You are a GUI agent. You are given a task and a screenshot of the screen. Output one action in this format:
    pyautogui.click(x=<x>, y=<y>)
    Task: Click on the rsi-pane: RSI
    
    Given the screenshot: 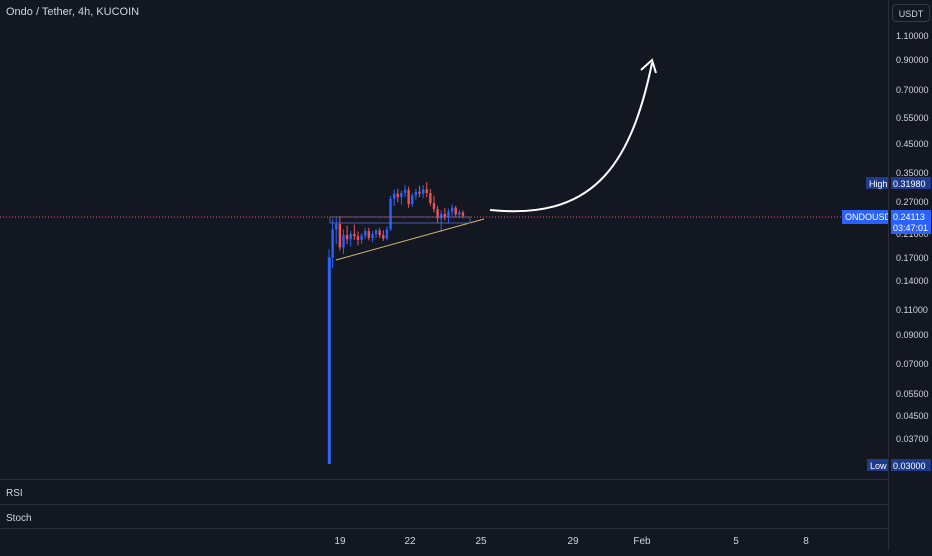 What is the action you would take?
    pyautogui.click(x=444, y=491)
    